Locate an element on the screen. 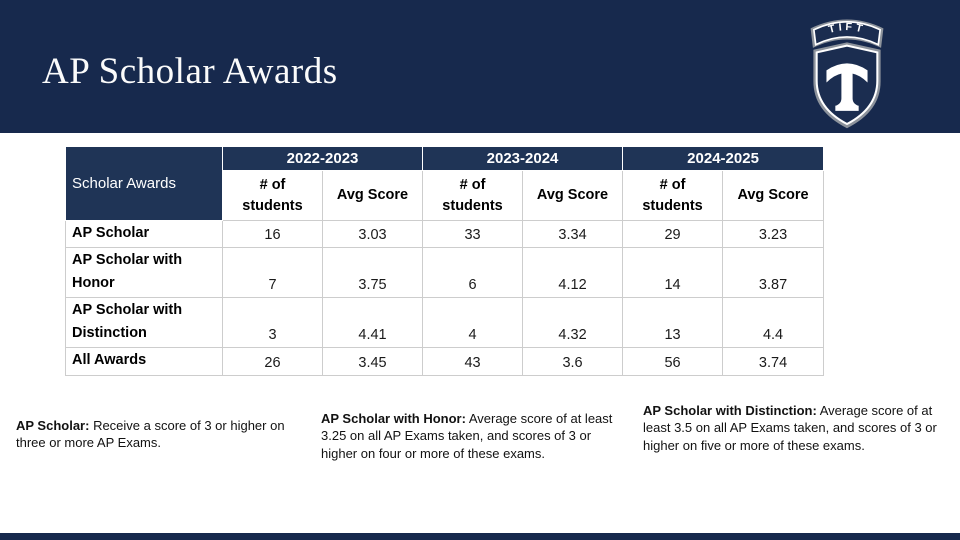 This screenshot has width=960, height=540. t-letter-icon is located at coordinates (847, 87).